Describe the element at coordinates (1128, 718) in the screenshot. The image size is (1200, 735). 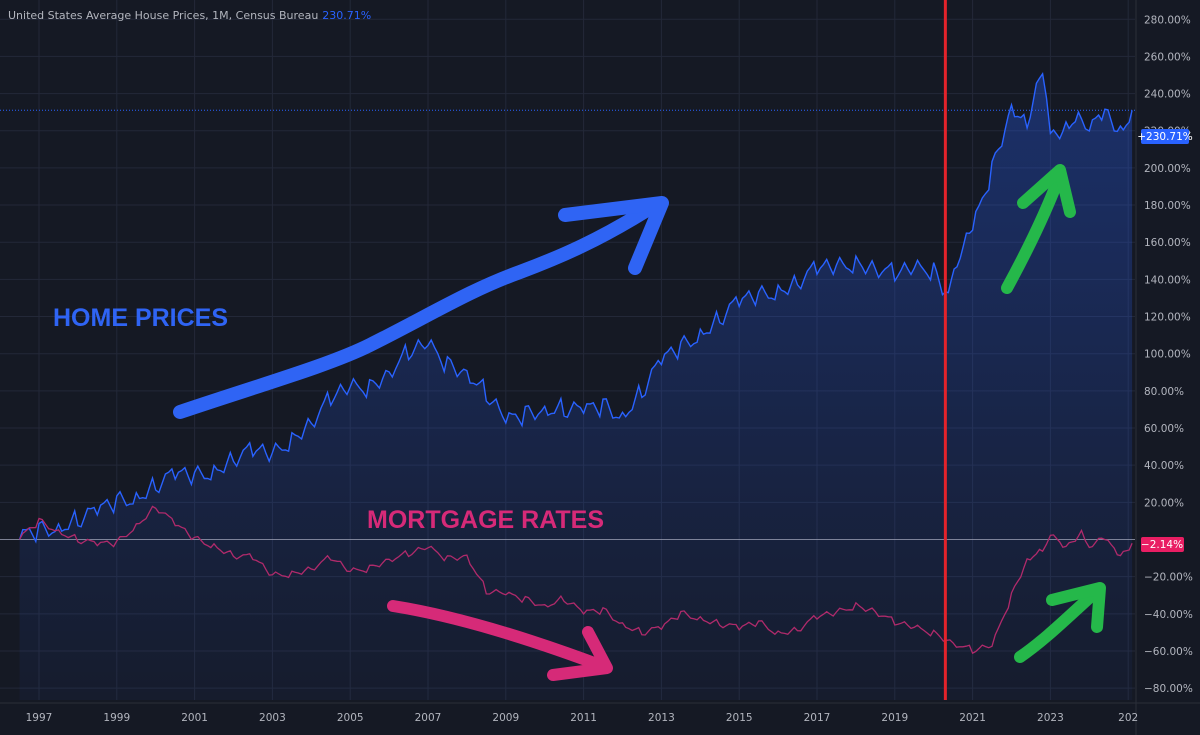
I see `x-tick-label: 202` at that location.